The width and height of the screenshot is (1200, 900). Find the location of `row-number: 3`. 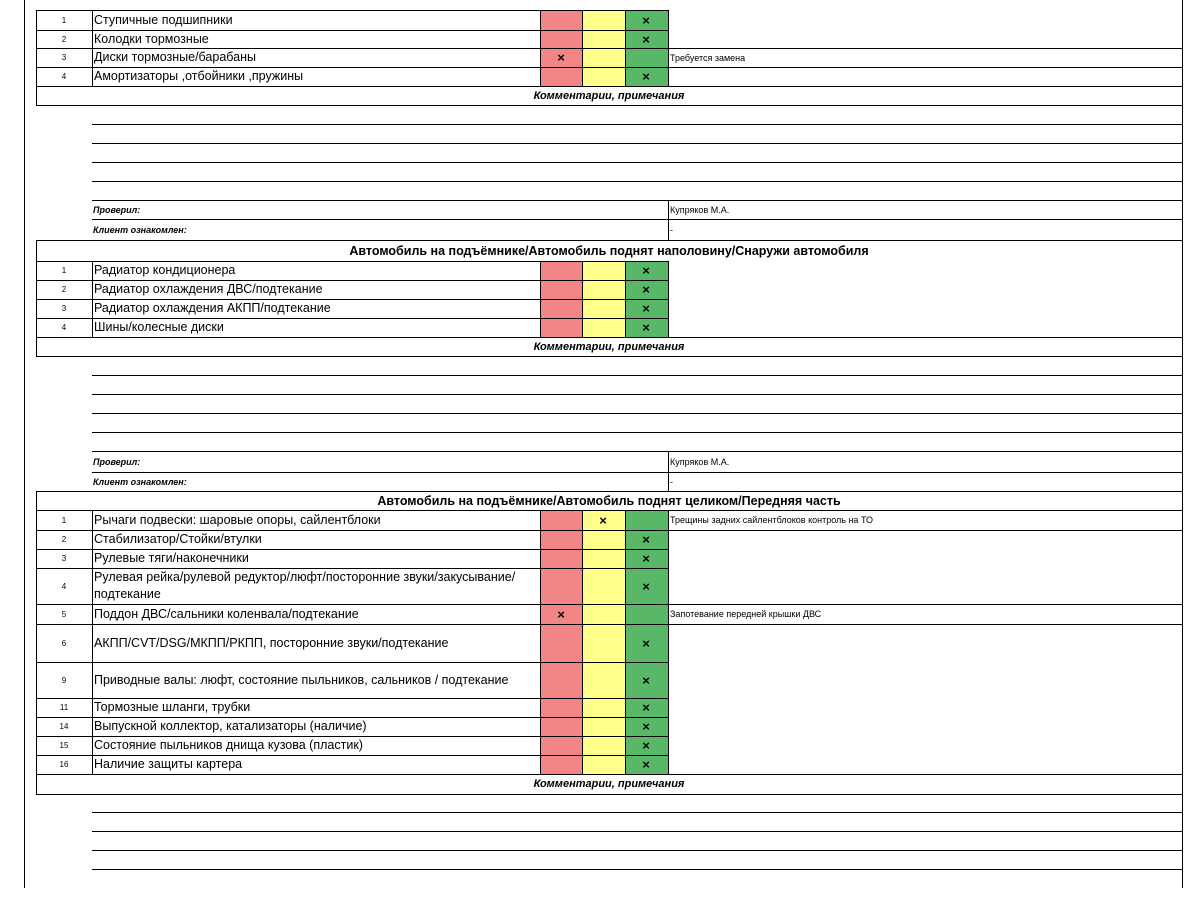

row-number: 3 is located at coordinates (64, 57).